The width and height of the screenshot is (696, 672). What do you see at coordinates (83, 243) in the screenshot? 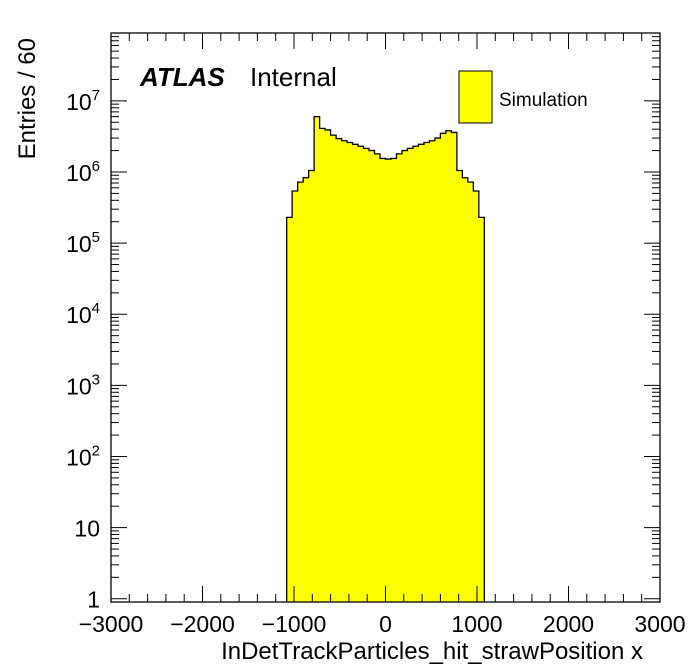
I see `y-tick-label: 10⁵` at bounding box center [83, 243].